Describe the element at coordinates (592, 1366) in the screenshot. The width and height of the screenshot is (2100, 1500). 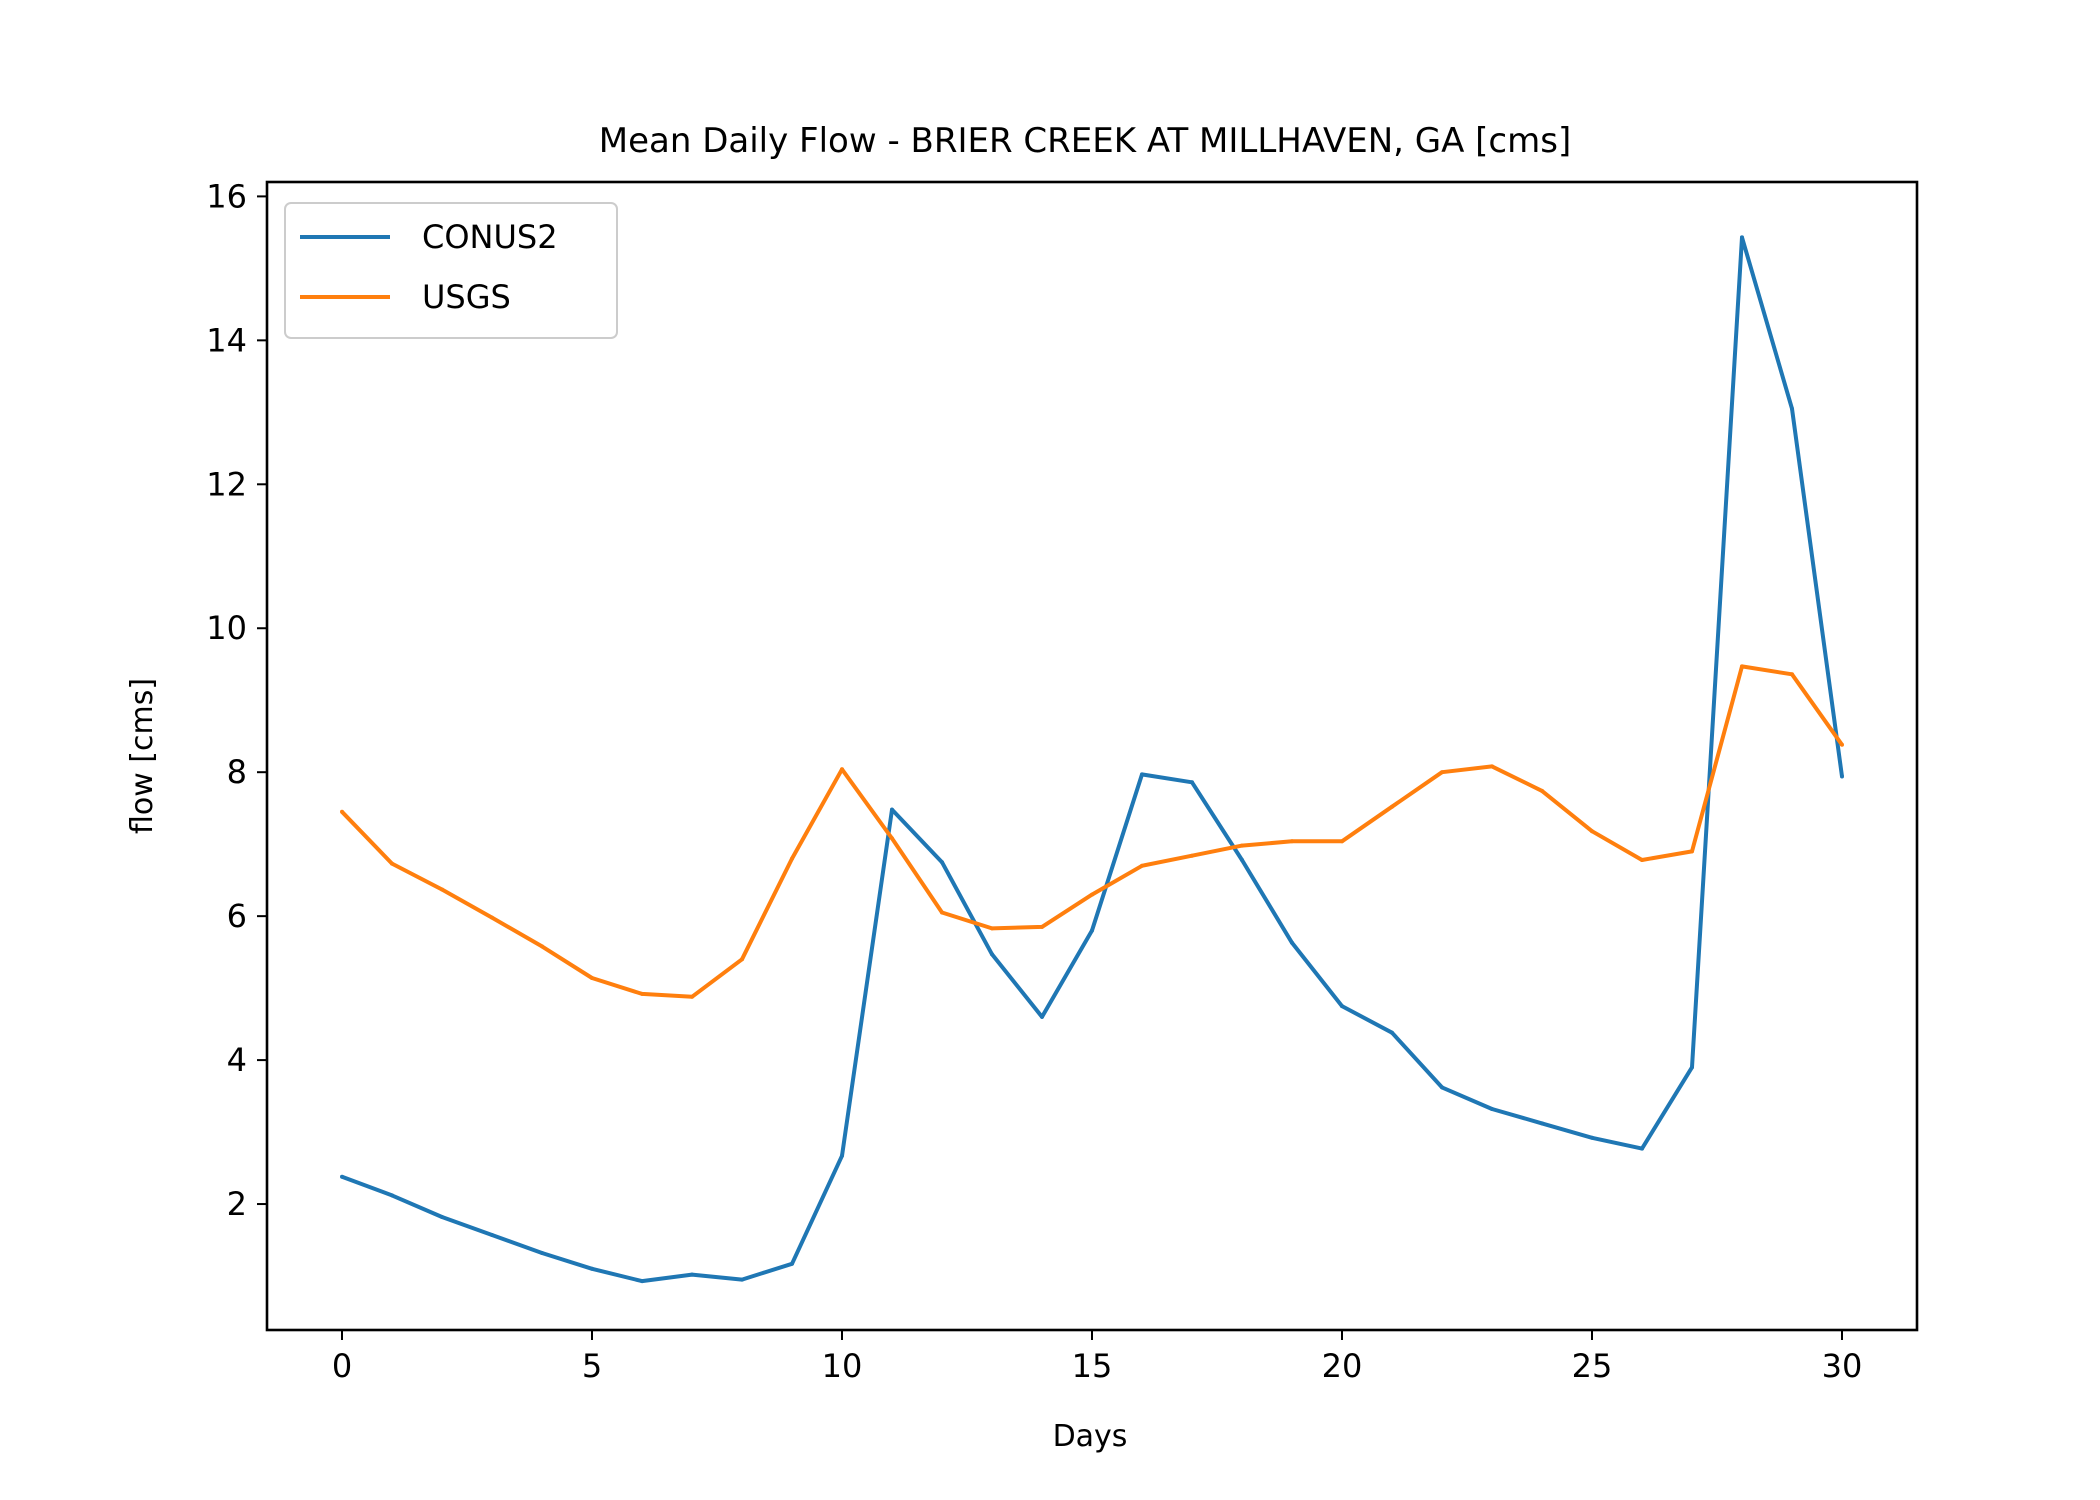
I see `x-tick-label: 5` at that location.